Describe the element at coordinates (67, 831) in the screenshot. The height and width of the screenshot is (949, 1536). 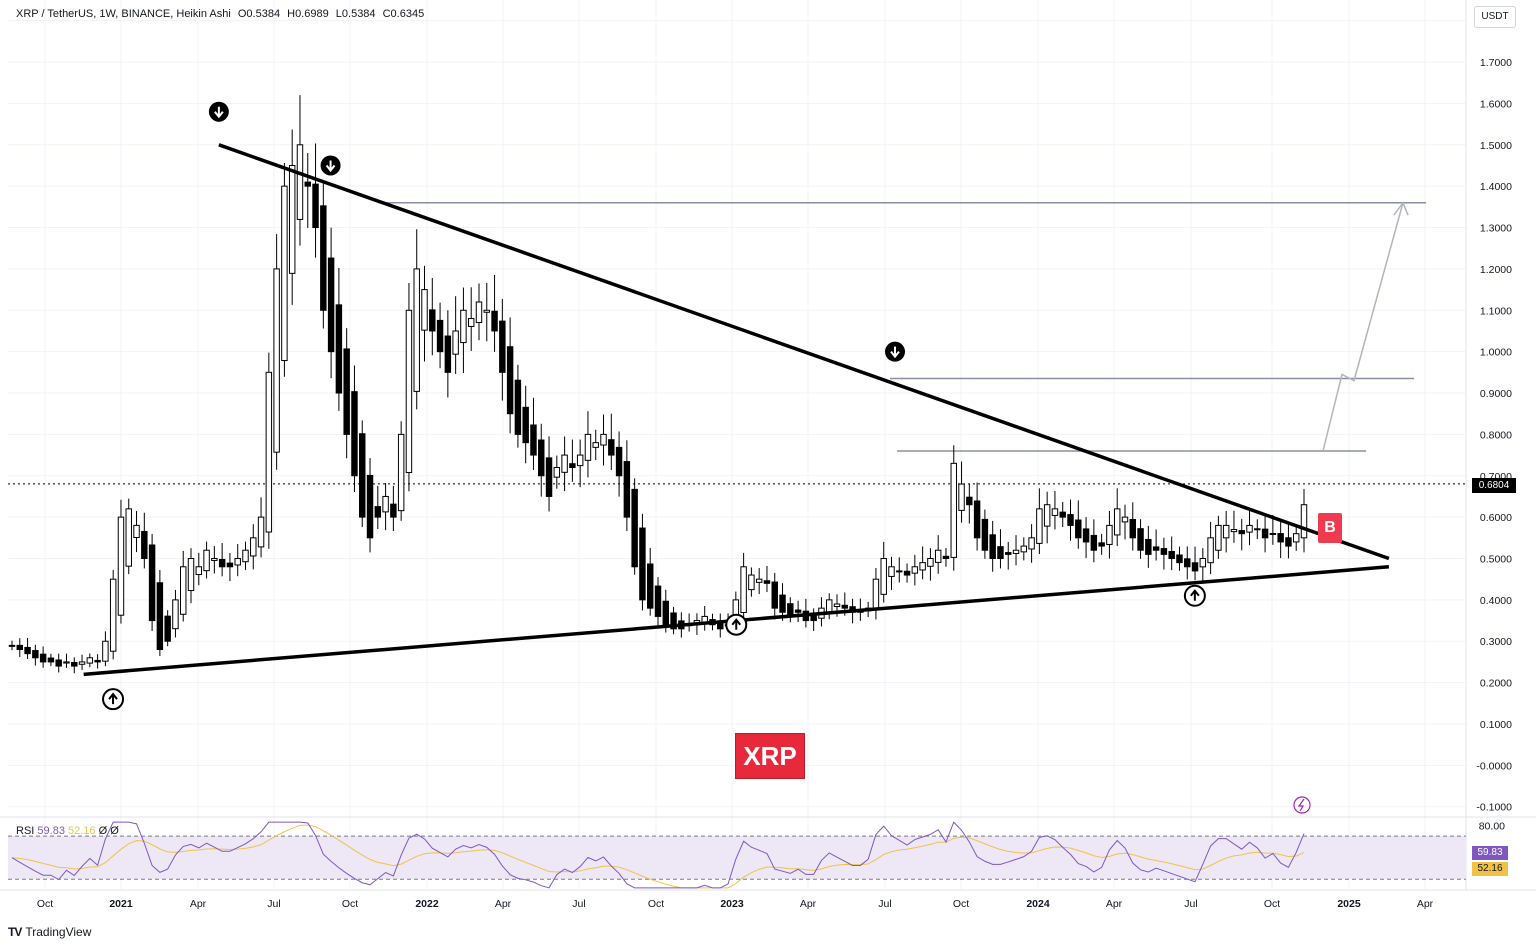
I see `rsi-legend: RSI 59.83 52.16 Ø Ø` at that location.